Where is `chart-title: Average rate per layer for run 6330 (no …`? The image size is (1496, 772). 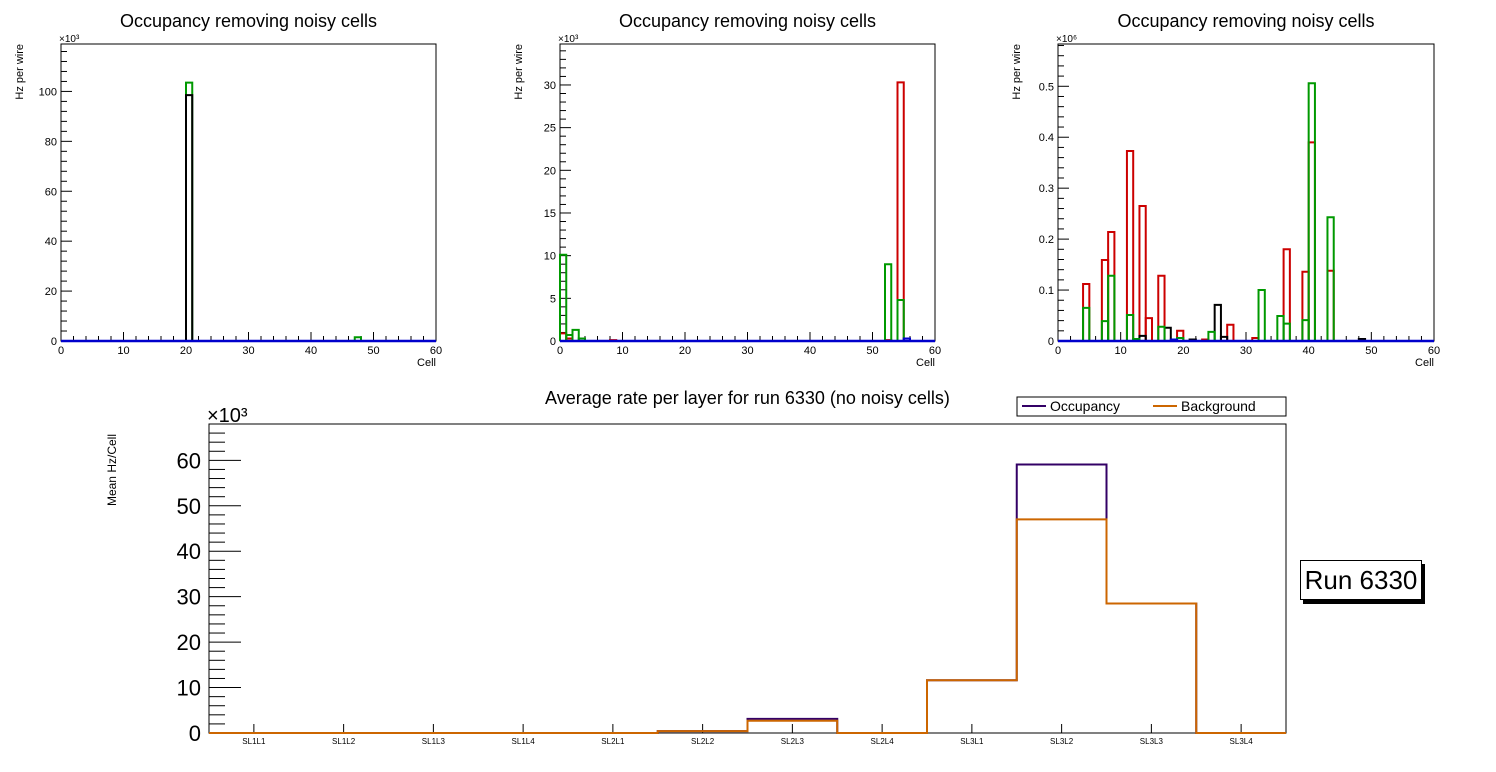 chart-title: Average rate per layer for run 6330 (no … is located at coordinates (747, 398).